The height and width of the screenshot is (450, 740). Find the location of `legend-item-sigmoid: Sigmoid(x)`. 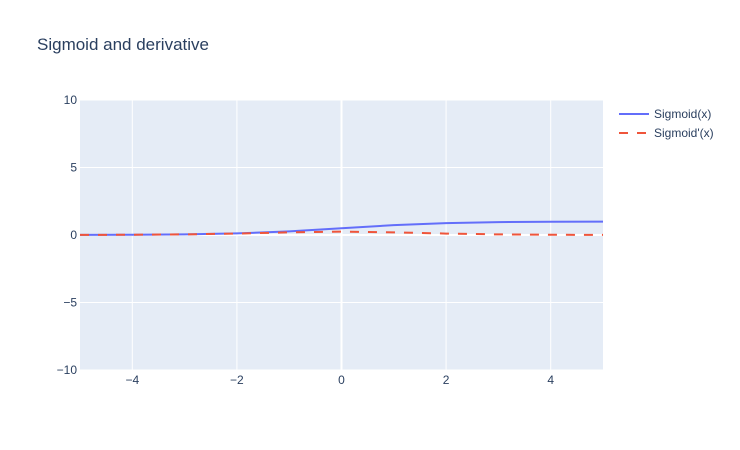

legend-item-sigmoid: Sigmoid(x) is located at coordinates (665, 114).